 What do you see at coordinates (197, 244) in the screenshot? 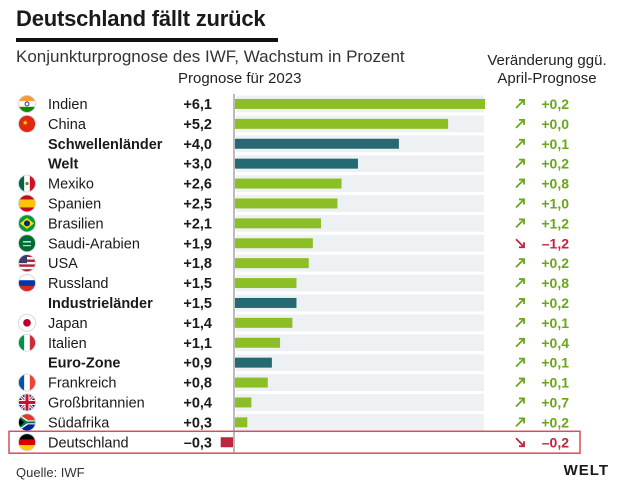
I see `value-label: +1,9` at bounding box center [197, 244].